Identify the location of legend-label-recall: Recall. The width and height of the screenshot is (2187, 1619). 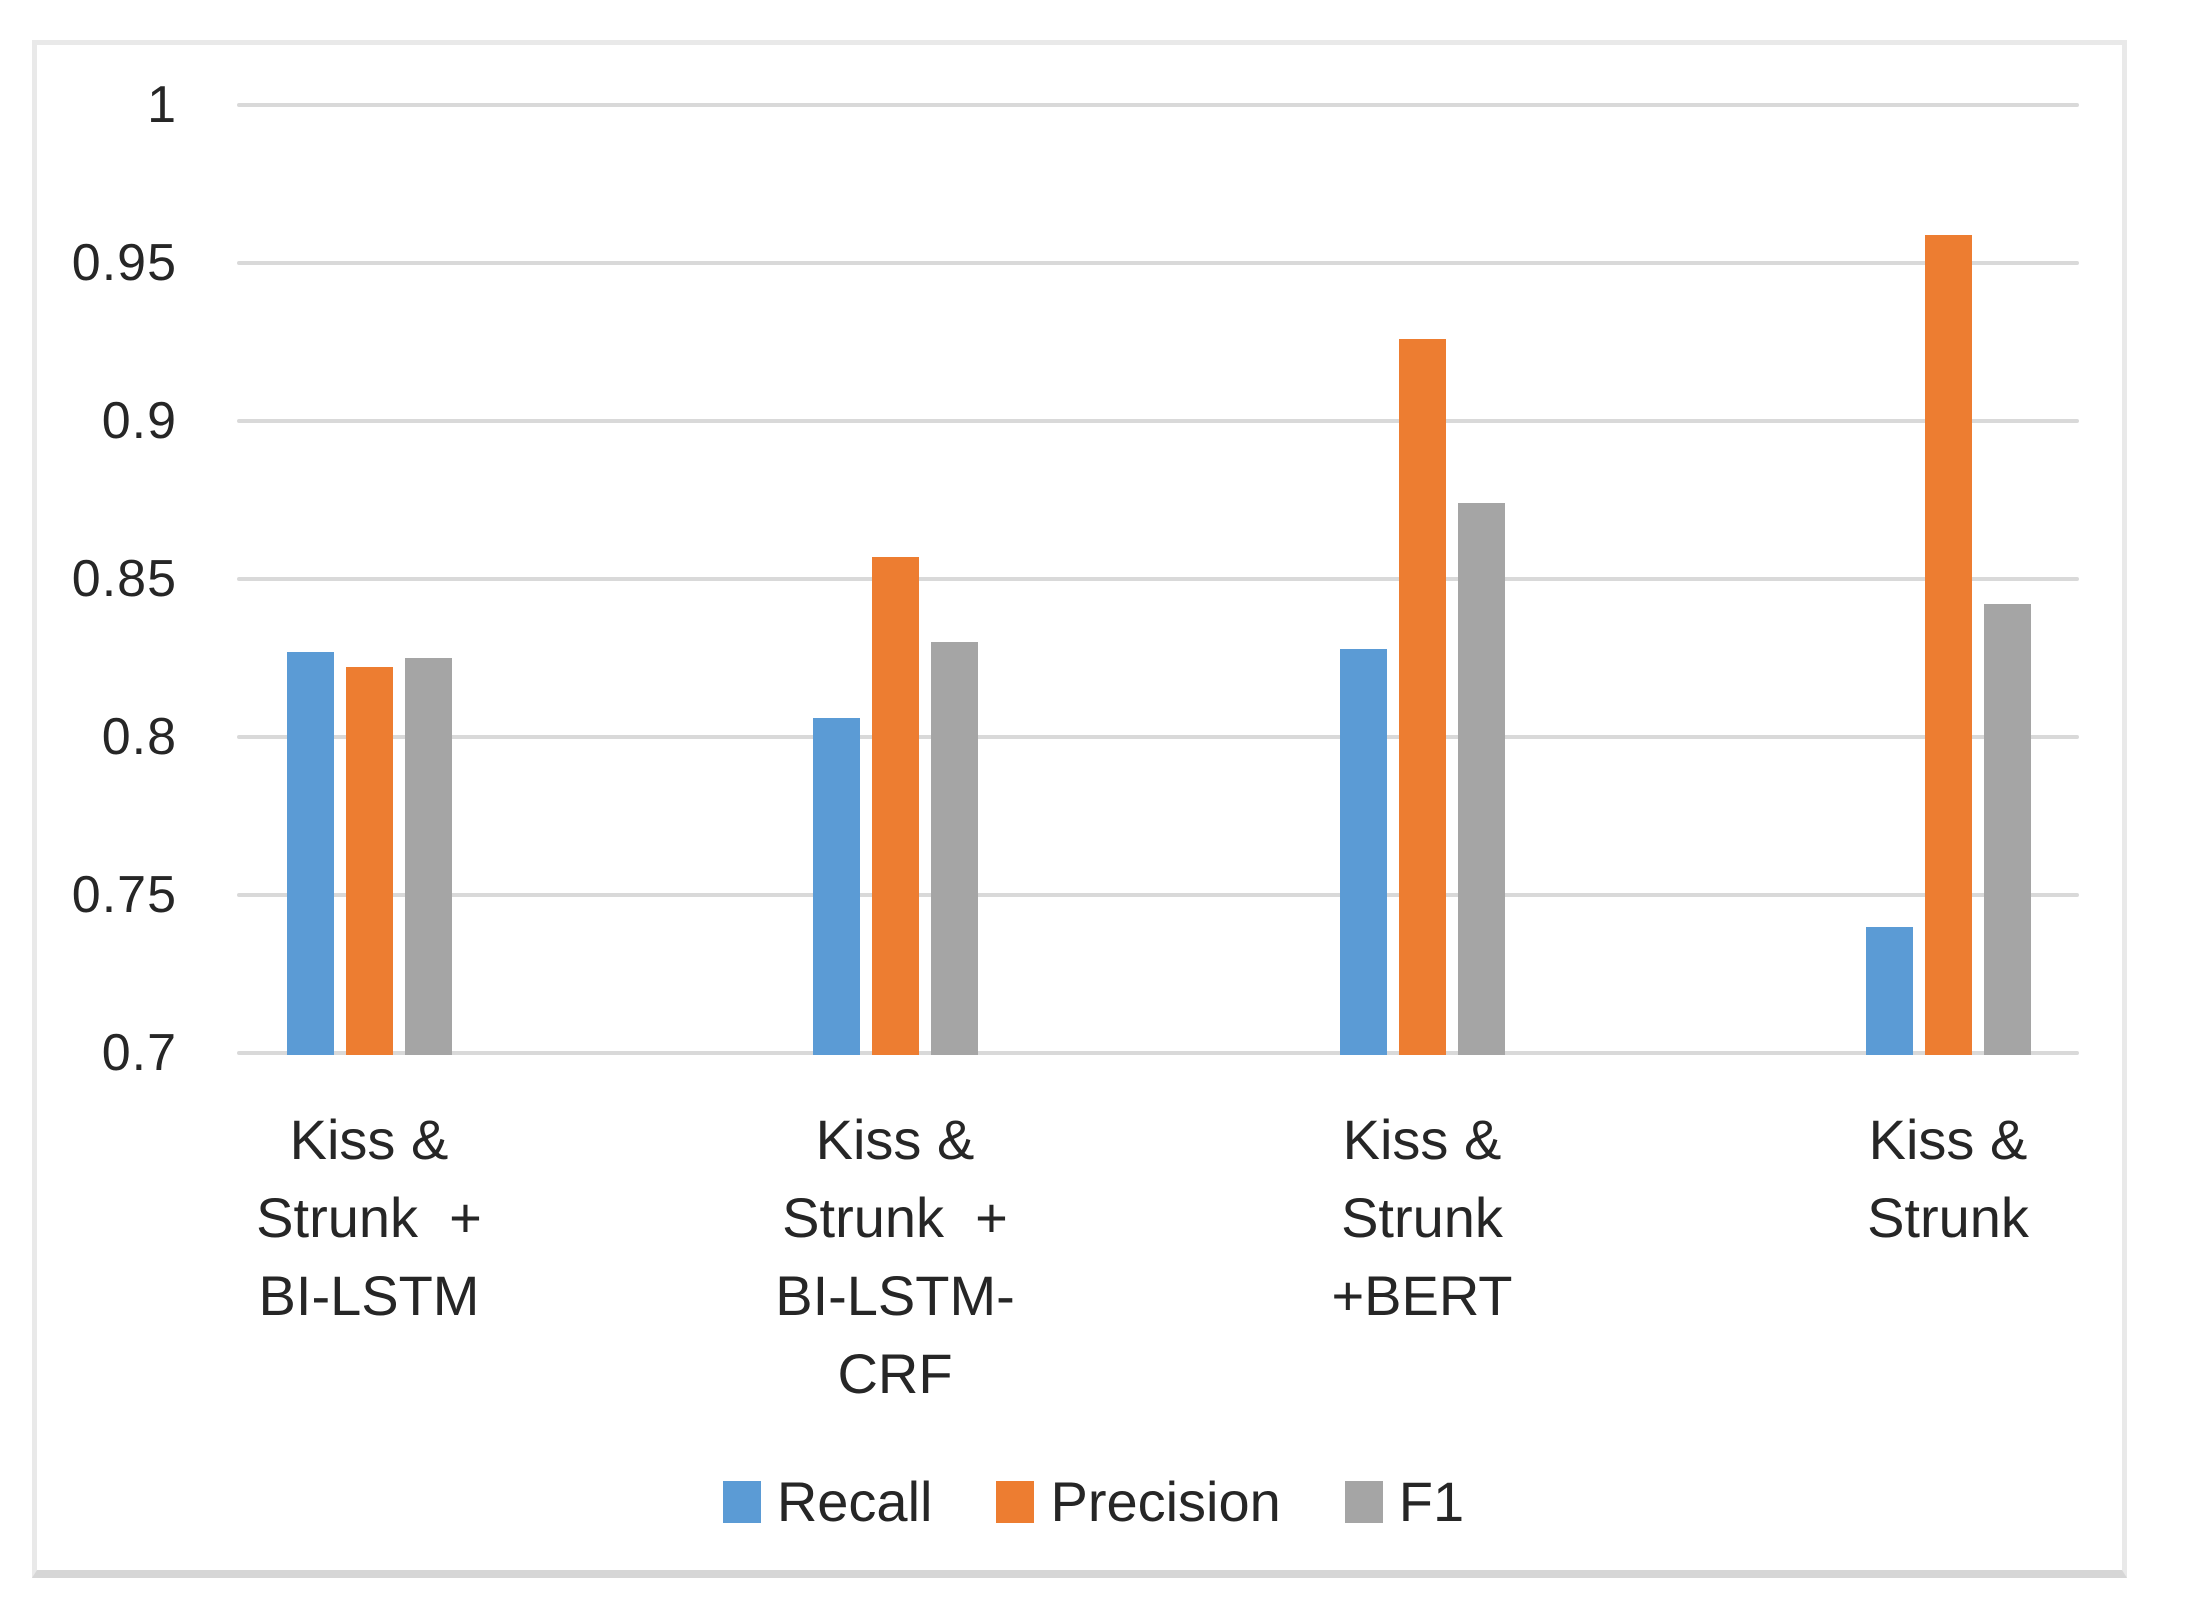
(854, 1501).